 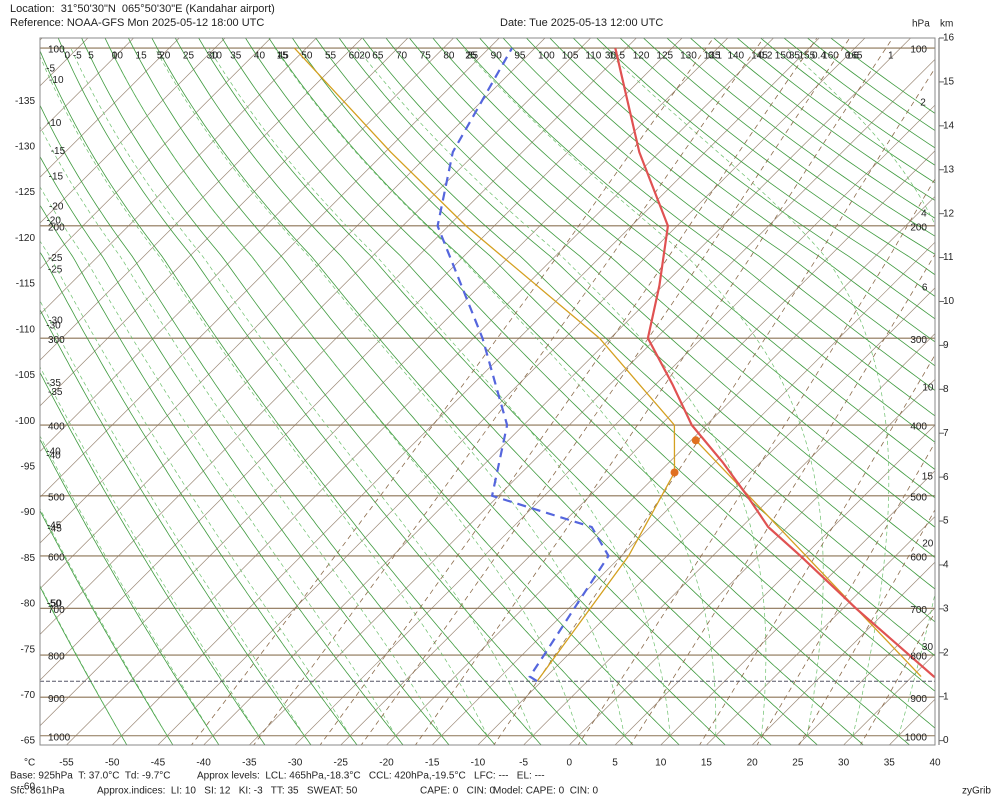 I want to click on line-label: 90, so click(x=497, y=56).